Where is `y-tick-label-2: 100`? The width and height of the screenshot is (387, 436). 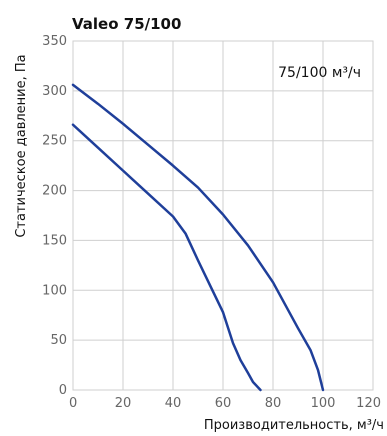
y-tick-label-2: 100 is located at coordinates (54, 290).